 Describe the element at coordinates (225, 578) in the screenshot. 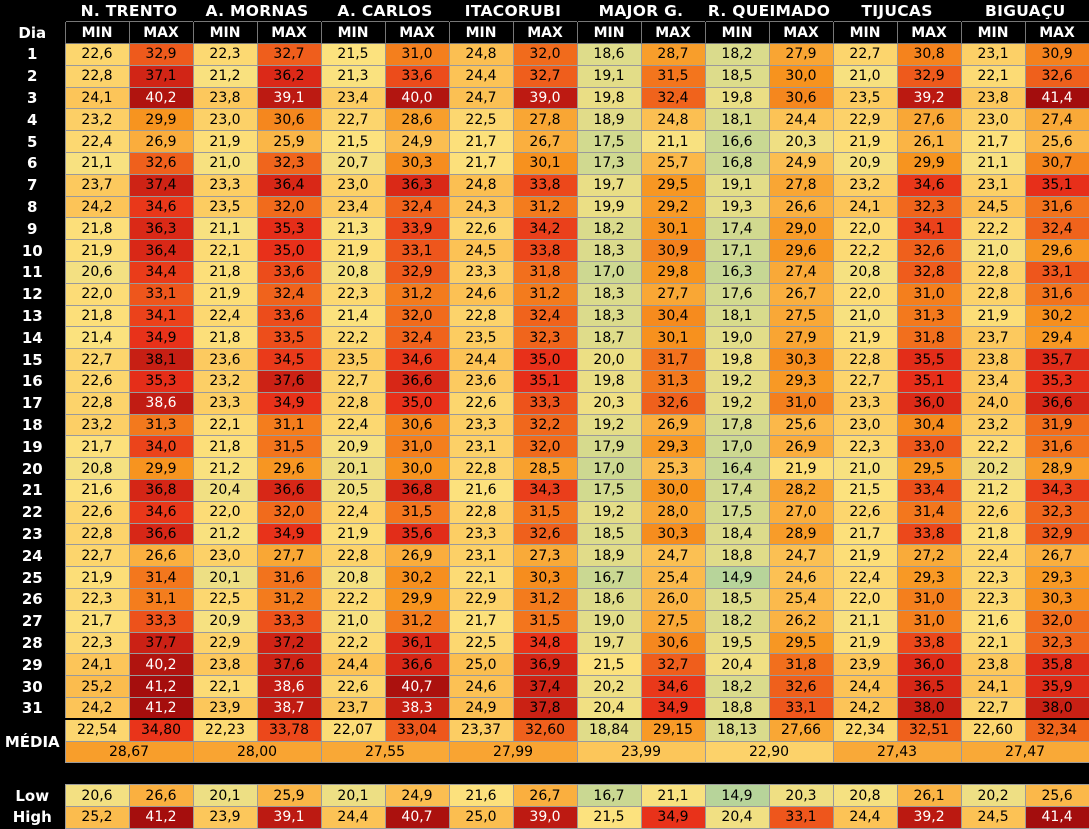

I see `temperature-cell: 20,1` at that location.